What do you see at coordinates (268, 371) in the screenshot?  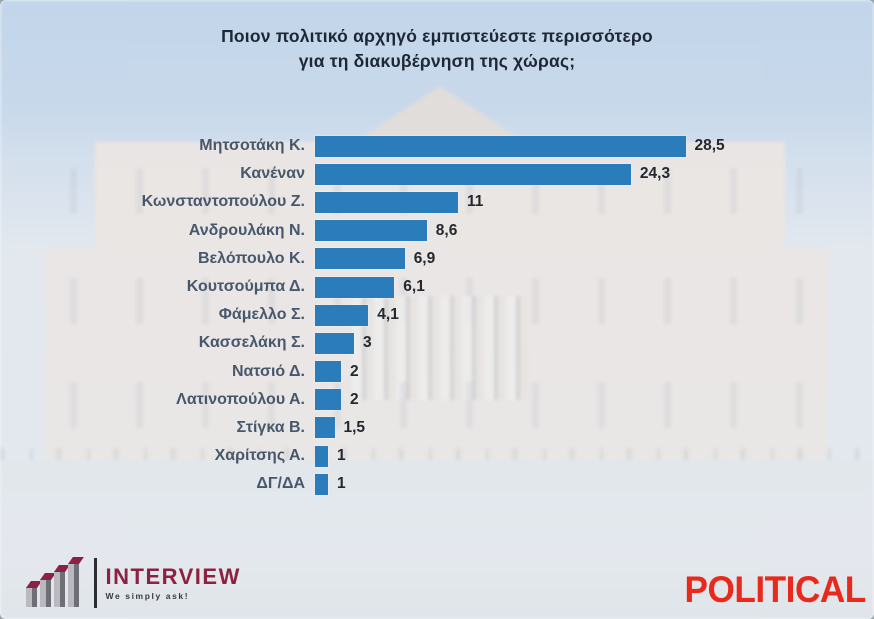 I see `bar-label: Νατσιό Δ.` at bounding box center [268, 371].